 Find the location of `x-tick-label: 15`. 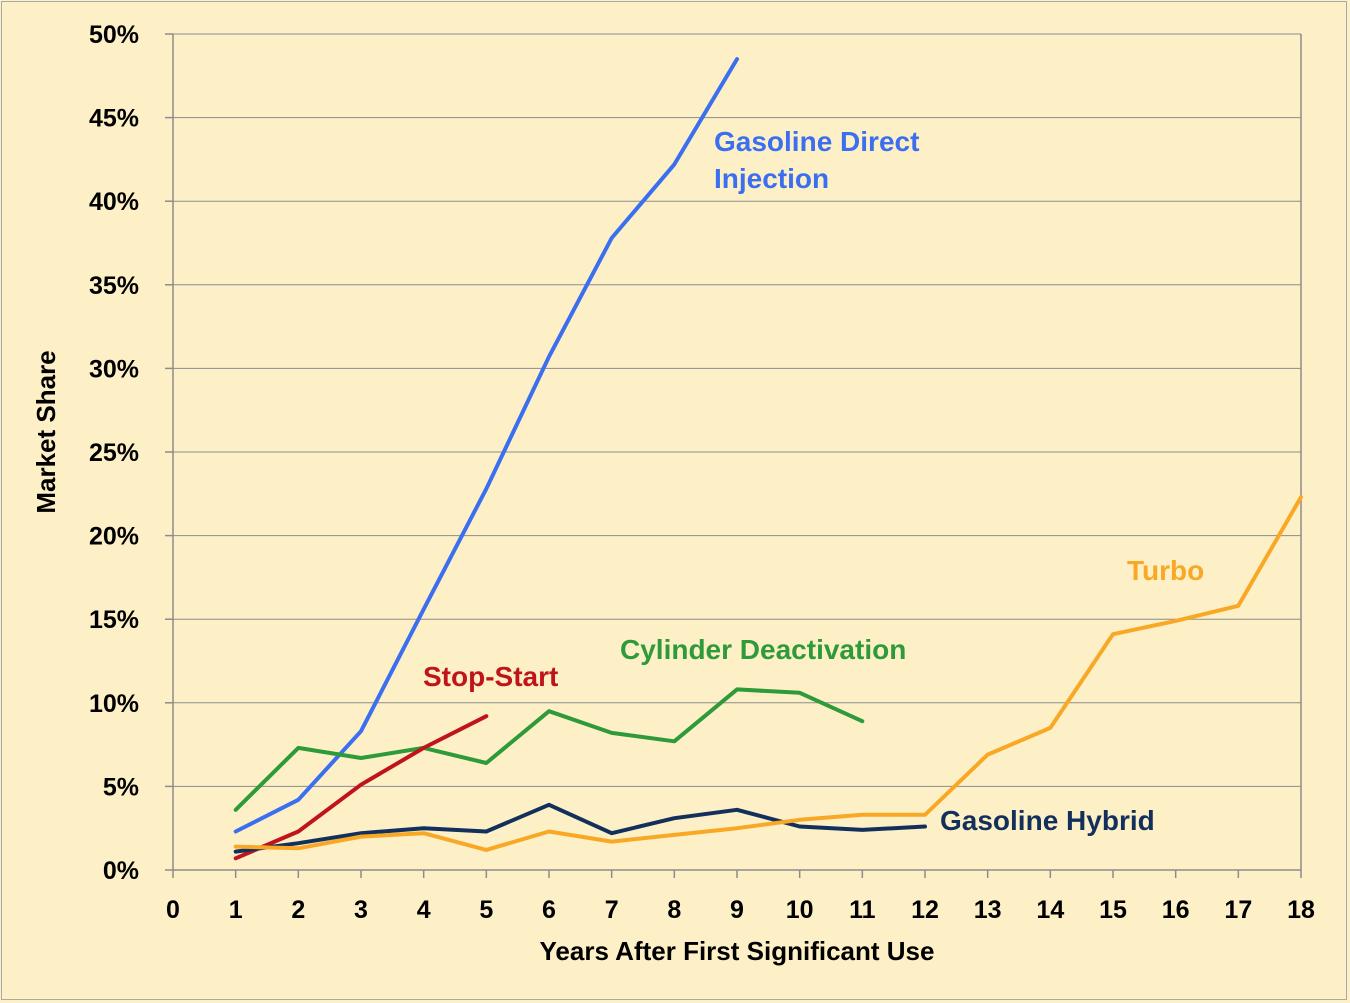

x-tick-label: 15 is located at coordinates (1113, 910).